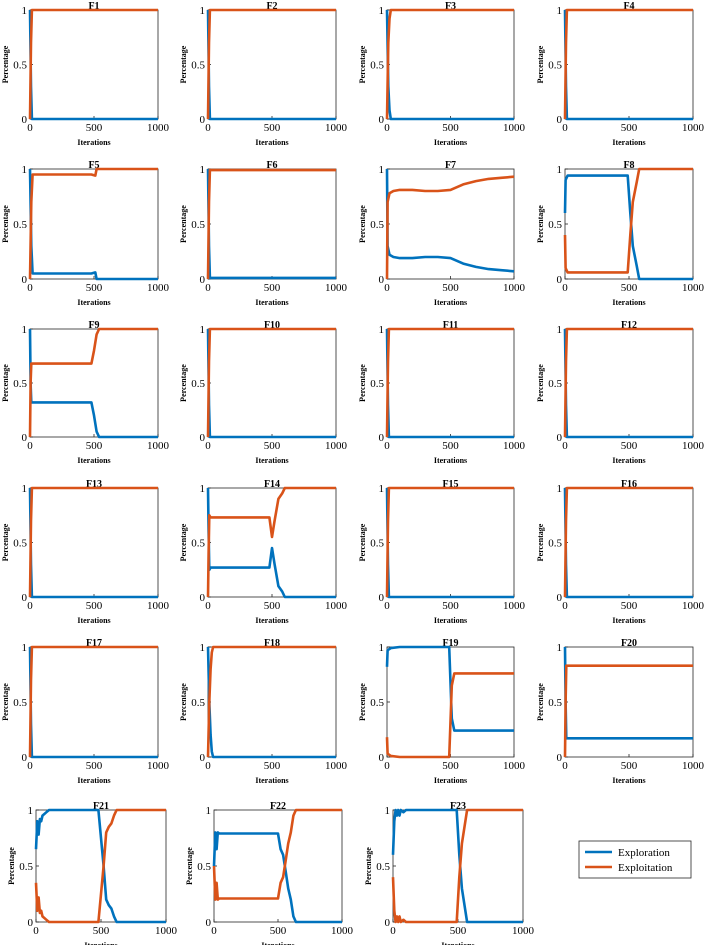 Image resolution: width=706 pixels, height=950 pixels. What do you see at coordinates (85, 552) in the screenshot?
I see `subplot-f13: F13 0 500 1000 0 0.5 1 Iterations Percentage` at bounding box center [85, 552].